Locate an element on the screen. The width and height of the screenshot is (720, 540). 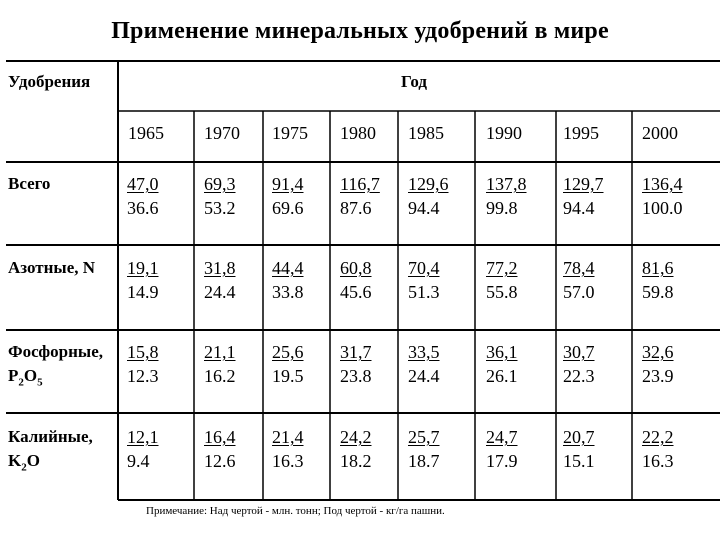
cell-value-per-hectare: 18.2 is located at coordinates (356, 461).